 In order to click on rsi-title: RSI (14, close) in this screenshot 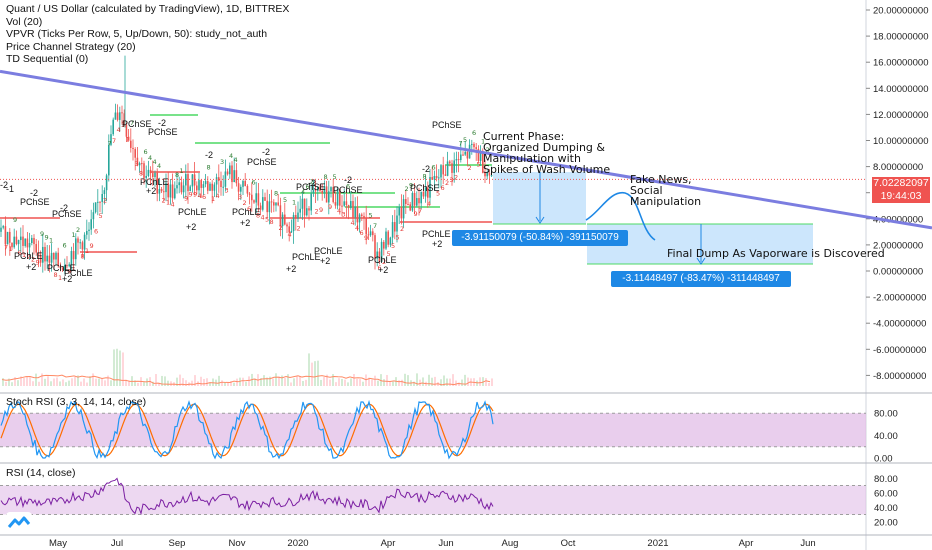, I will do `click(41, 473)`.